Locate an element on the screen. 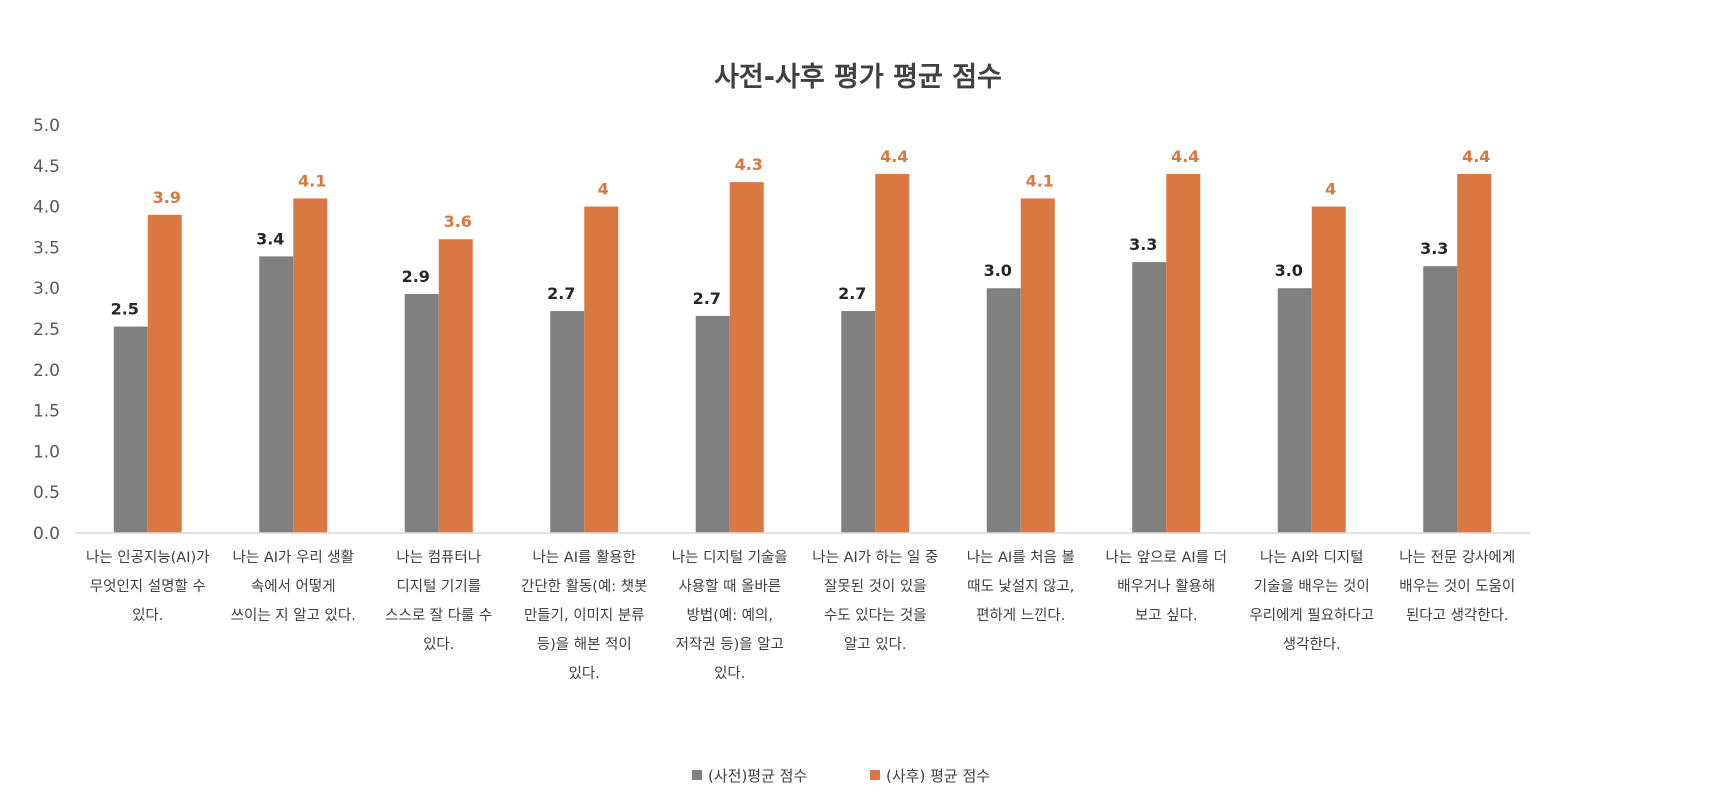 The image size is (1716, 800). x-tick-label: 나는 AI를 처음 볼 때도 낯설지 않고, 편하게 느낀다. is located at coordinates (1021, 586).